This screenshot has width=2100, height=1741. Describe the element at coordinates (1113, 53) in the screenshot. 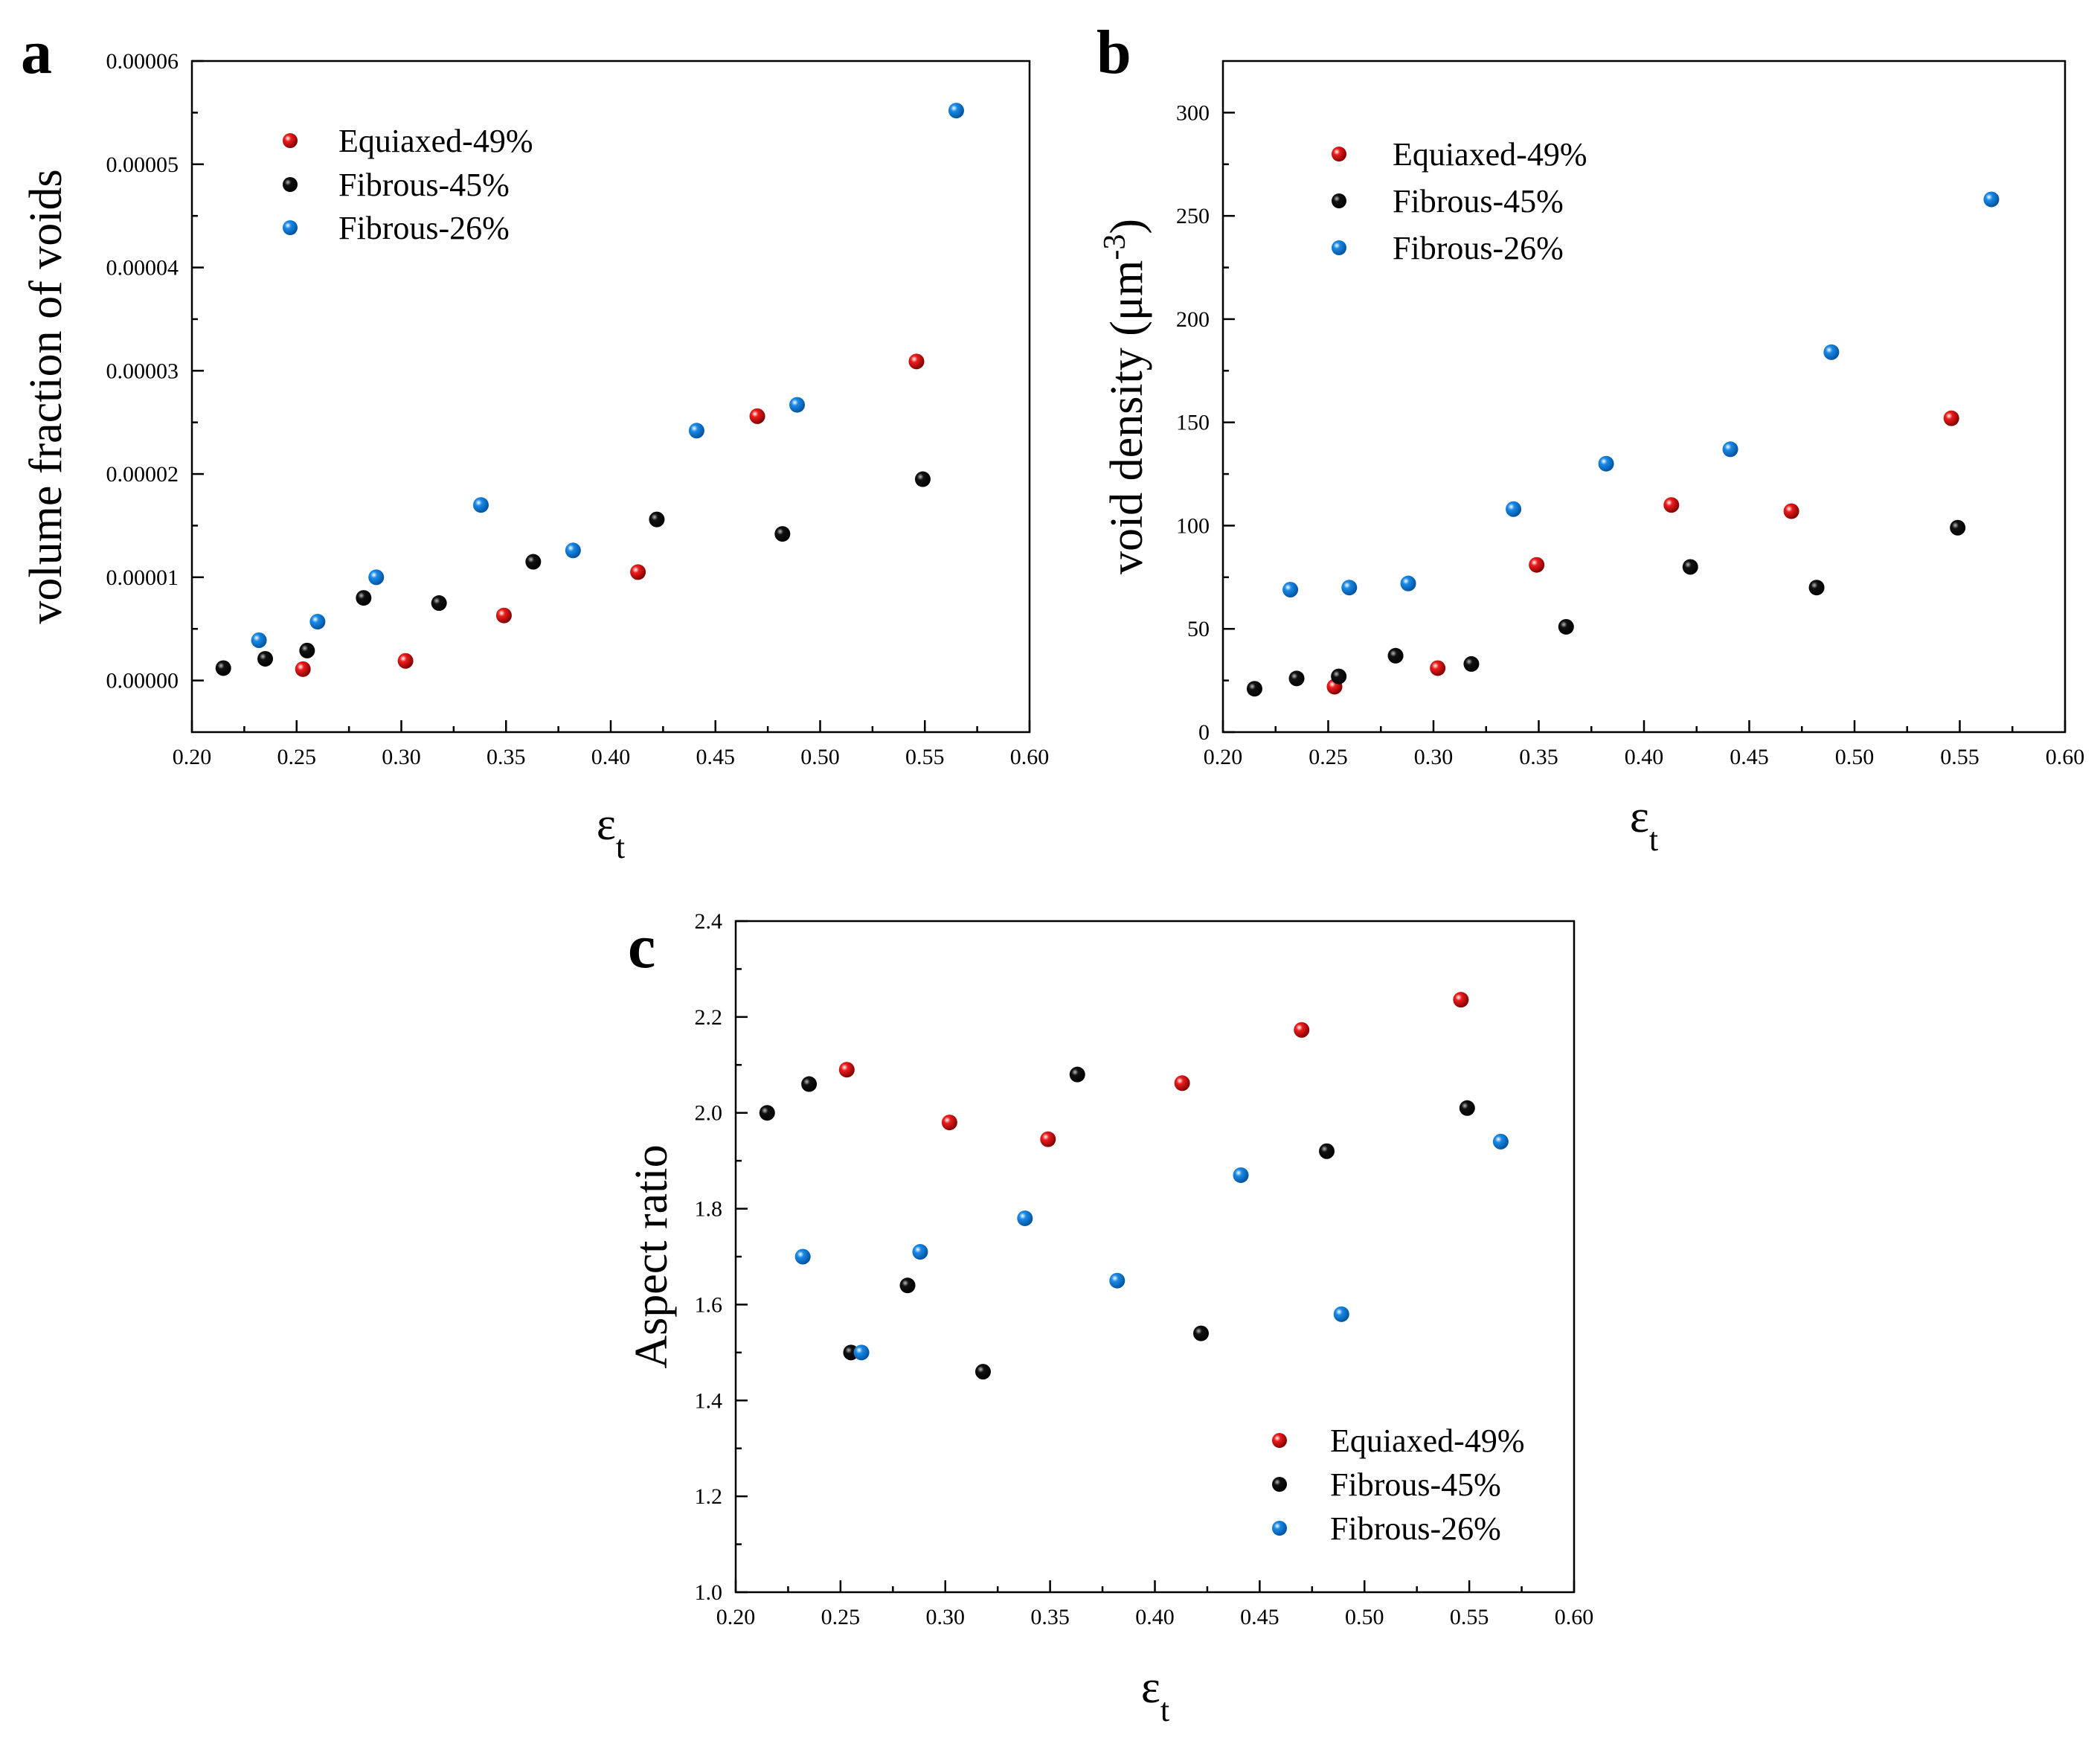

I see `panel-b-letter: b` at that location.